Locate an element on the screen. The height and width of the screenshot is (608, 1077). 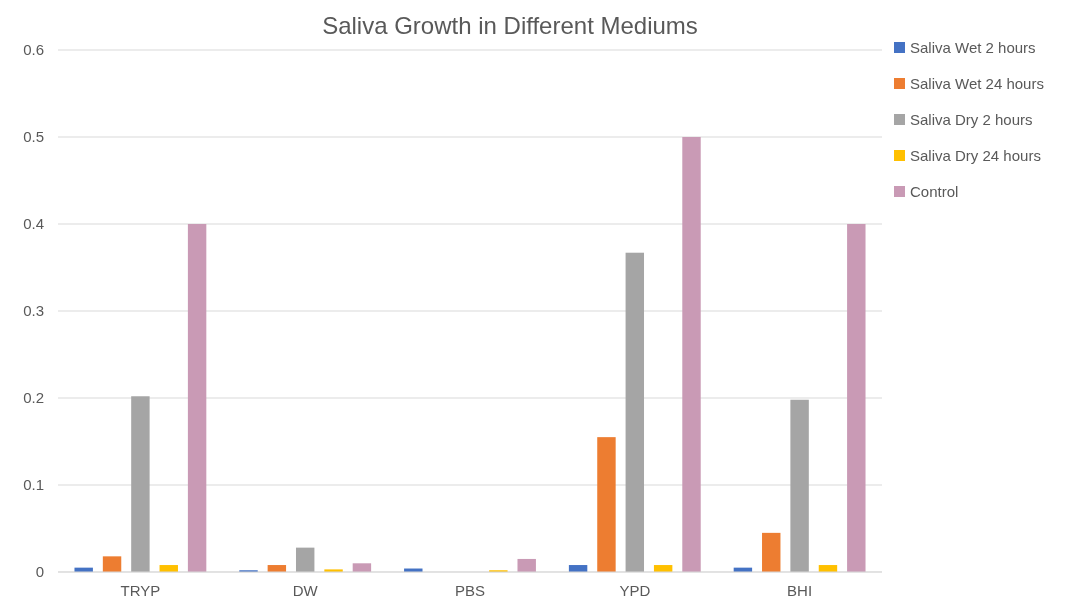
legend-label: Saliva Wet 2 hours is located at coordinates (973, 48).